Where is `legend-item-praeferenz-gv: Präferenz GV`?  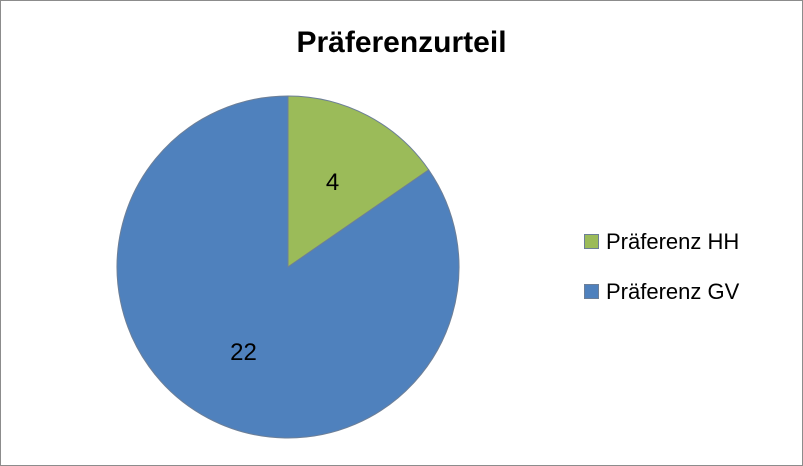 legend-item-praeferenz-gv: Präferenz GV is located at coordinates (661, 291).